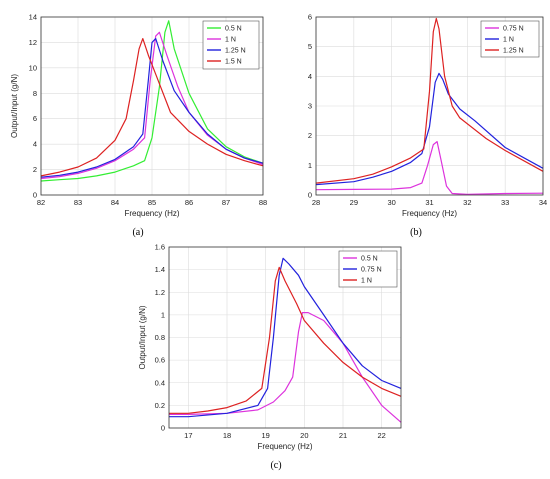 The width and height of the screenshot is (550, 479). I want to click on legend: 0.5 N 0.75 N 1 N, so click(368, 269).